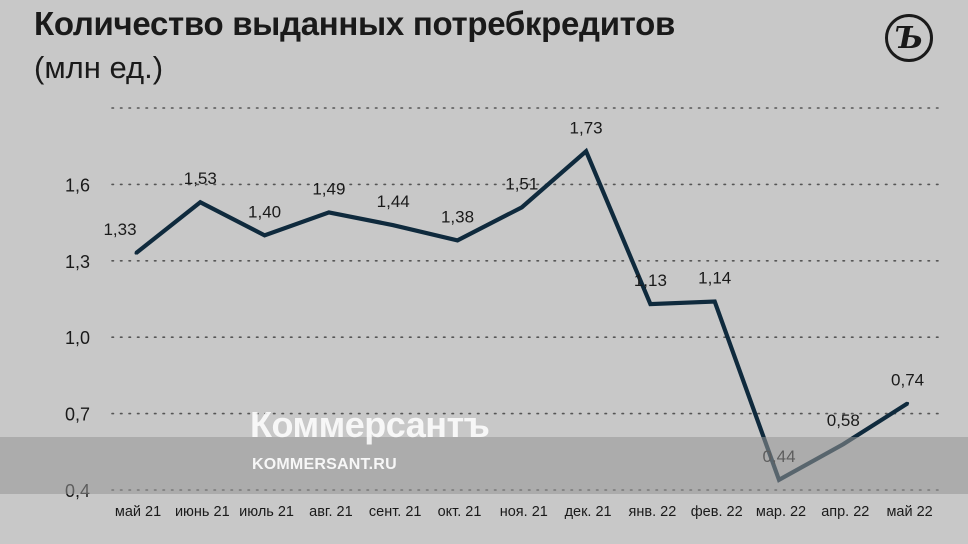  Describe the element at coordinates (650, 280) in the screenshot. I see `data-label: 1,13` at that location.